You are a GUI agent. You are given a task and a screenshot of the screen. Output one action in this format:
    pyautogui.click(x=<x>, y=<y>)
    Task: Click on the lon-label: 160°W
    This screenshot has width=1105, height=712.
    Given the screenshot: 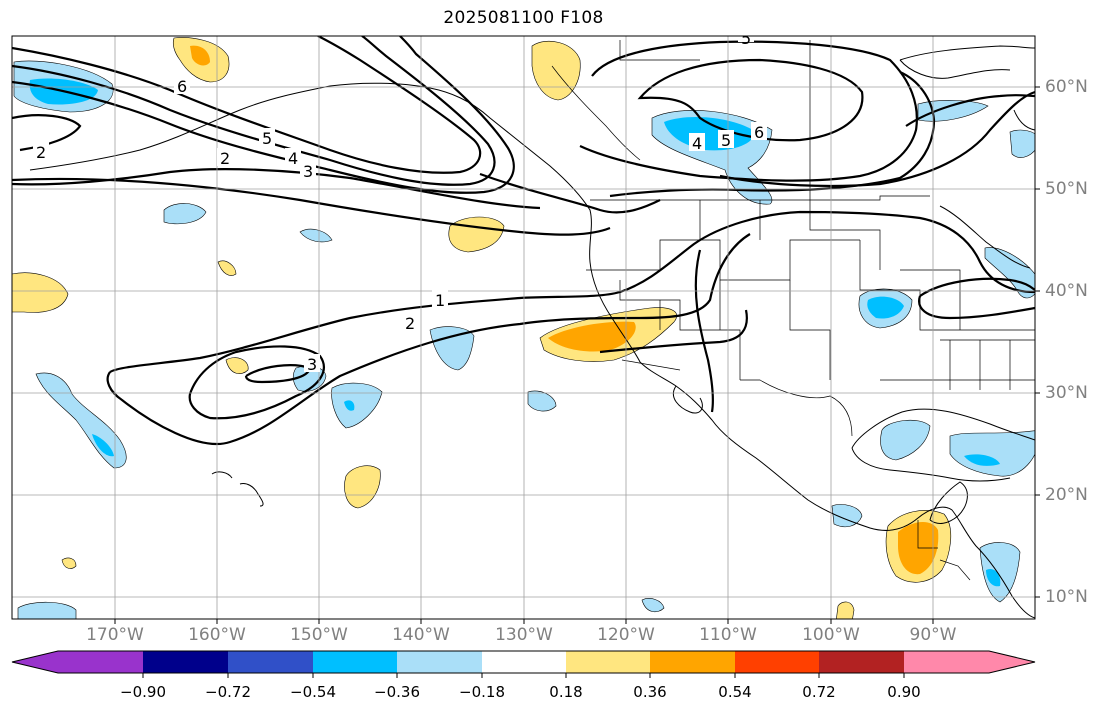 What is the action you would take?
    pyautogui.click(x=217, y=635)
    